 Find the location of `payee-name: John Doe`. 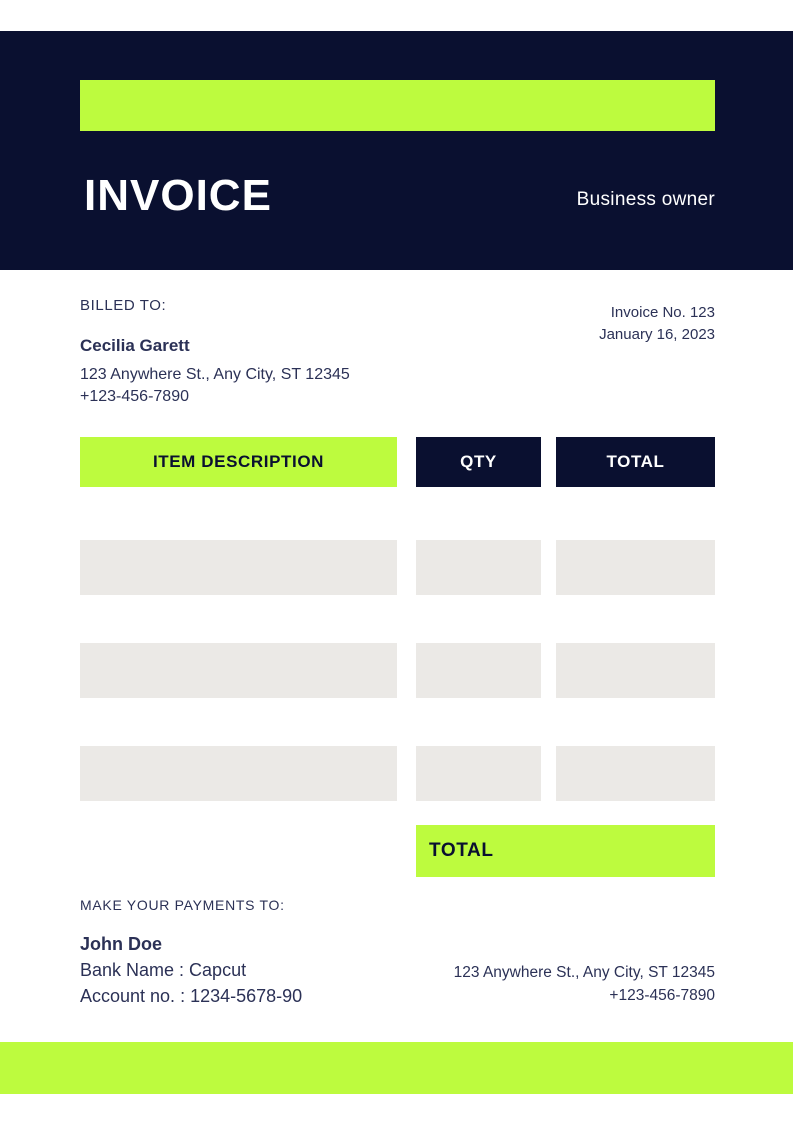

payee-name: John Doe is located at coordinates (121, 944).